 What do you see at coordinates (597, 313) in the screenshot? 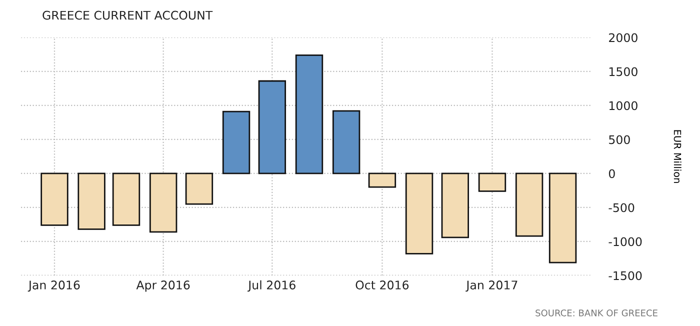
I see `source-note: SOURCE: BANK OF GREECE` at bounding box center [597, 313].